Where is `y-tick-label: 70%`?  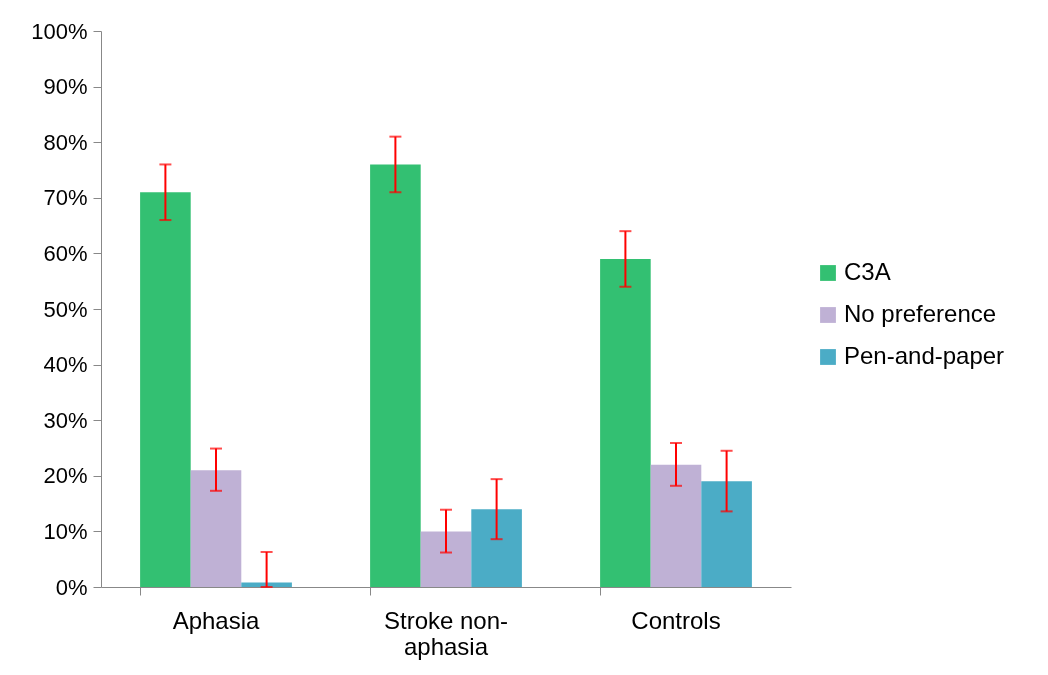 y-tick-label: 70% is located at coordinates (65, 198).